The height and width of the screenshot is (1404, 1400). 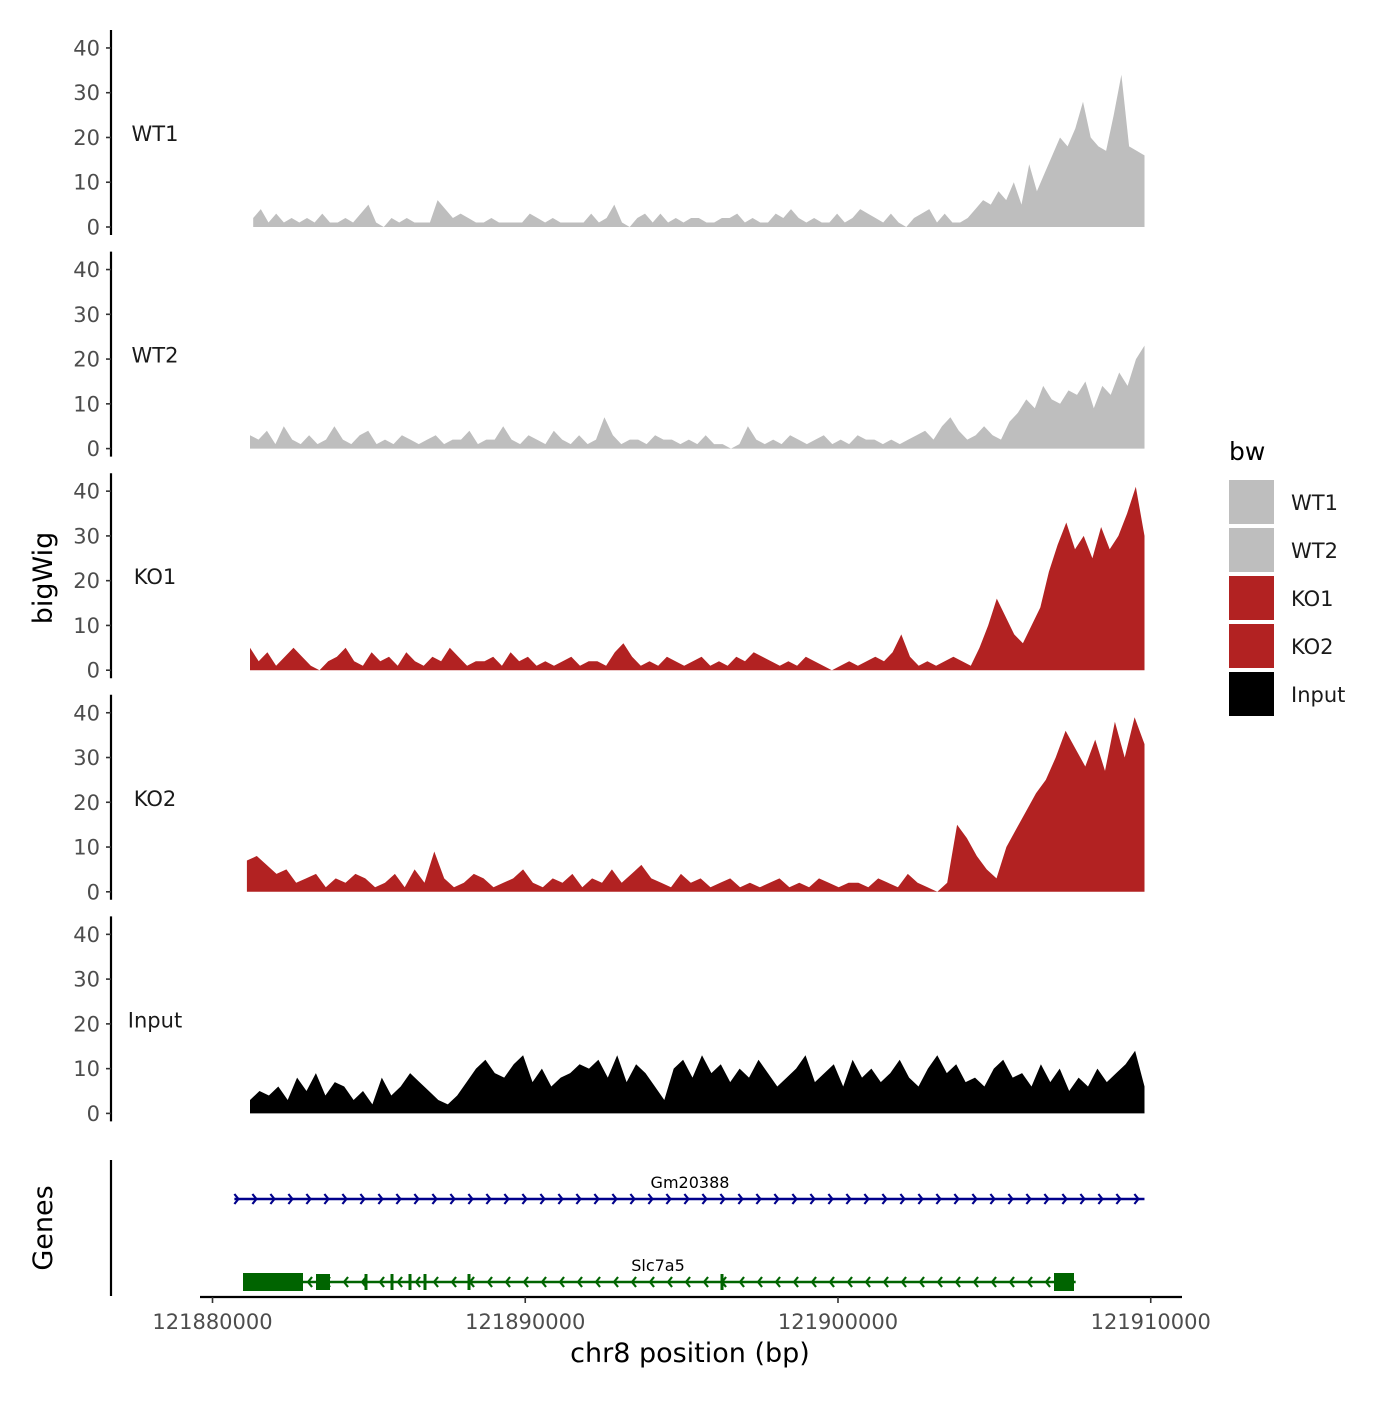 I want to click on track-input: 0 10 20 30 40 Input, so click(x=609, y=1021).